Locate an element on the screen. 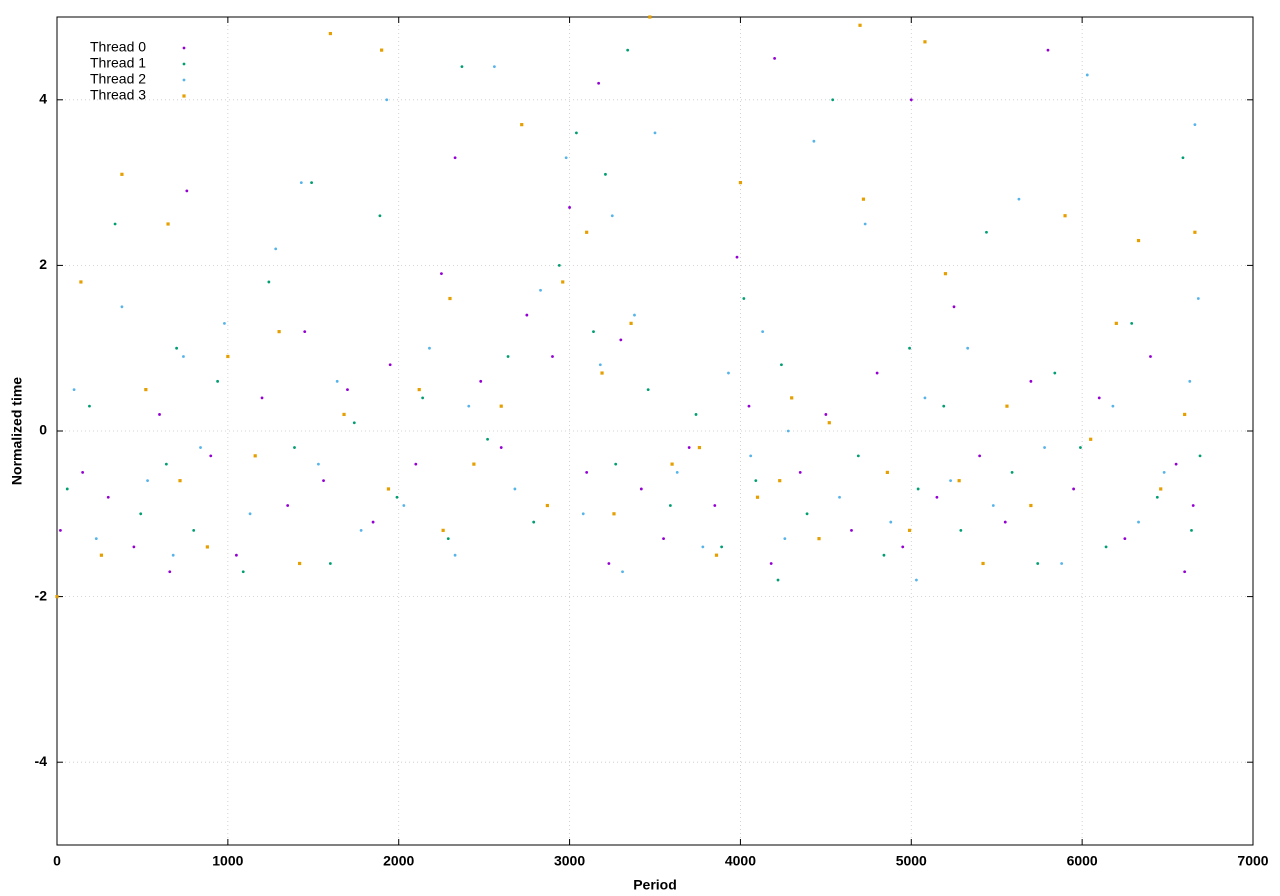 The height and width of the screenshot is (896, 1280). legend-label: Thread 3 is located at coordinates (118, 95).